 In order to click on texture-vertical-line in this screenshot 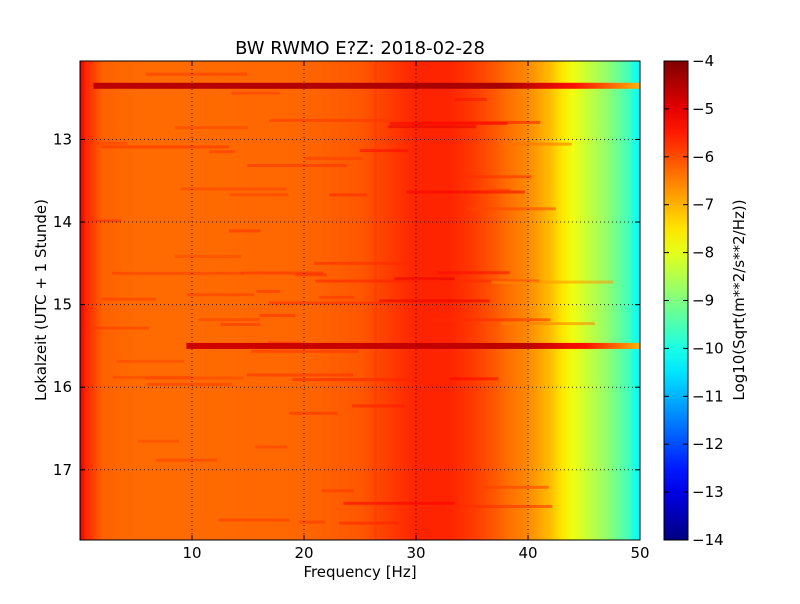, I will do `click(375, 300)`.